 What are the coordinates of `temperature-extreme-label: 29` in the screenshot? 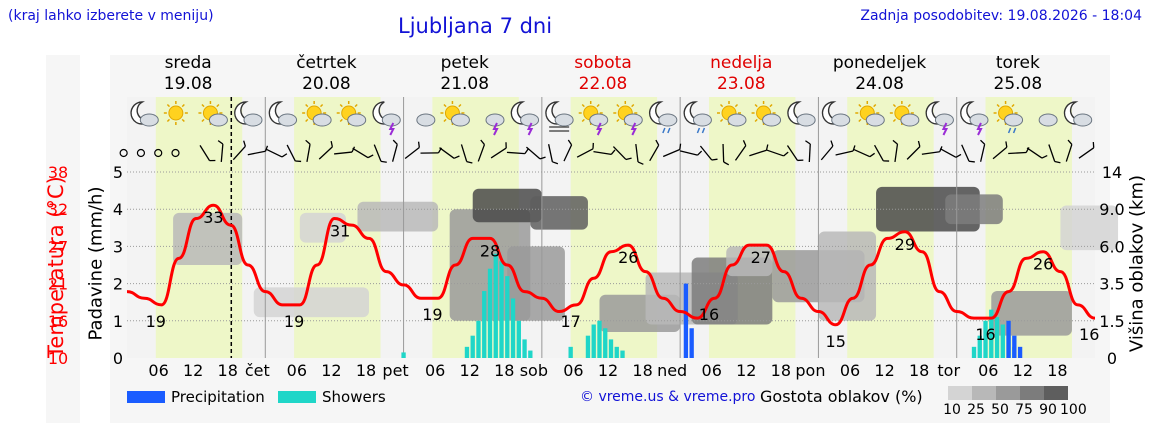 It's located at (905, 244).